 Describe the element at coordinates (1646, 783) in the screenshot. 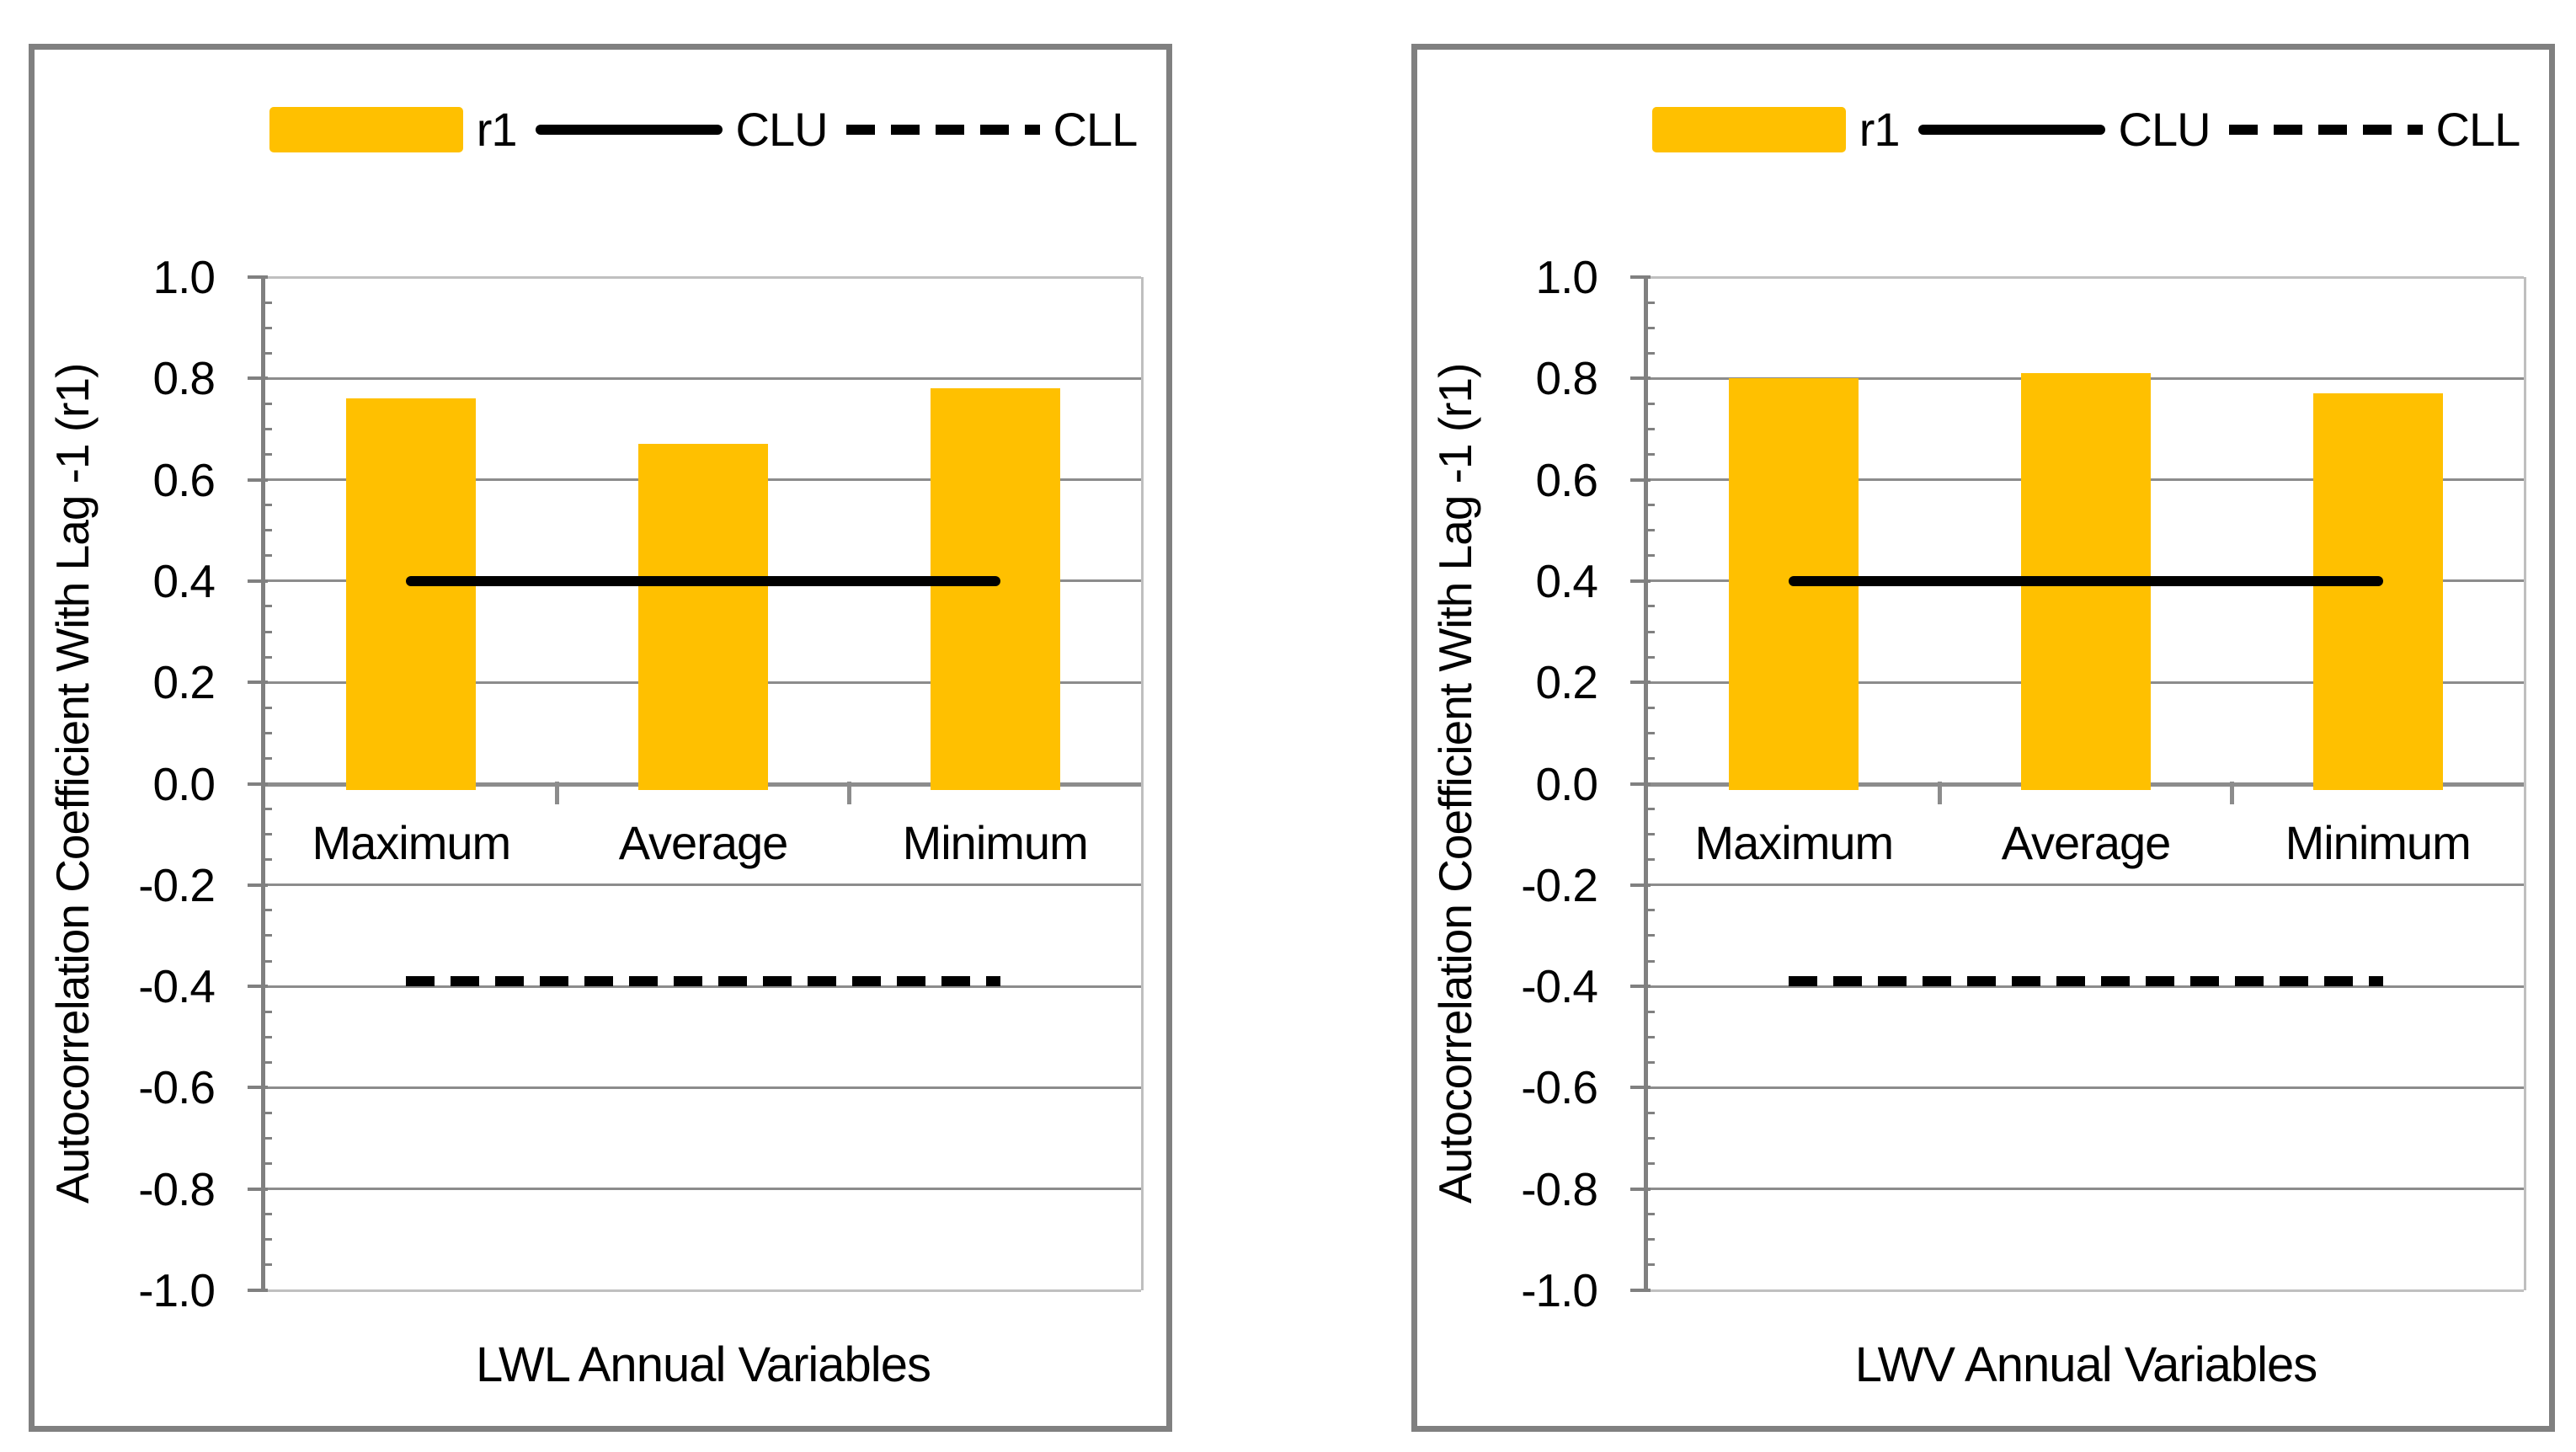

I see `y-axis-line` at that location.